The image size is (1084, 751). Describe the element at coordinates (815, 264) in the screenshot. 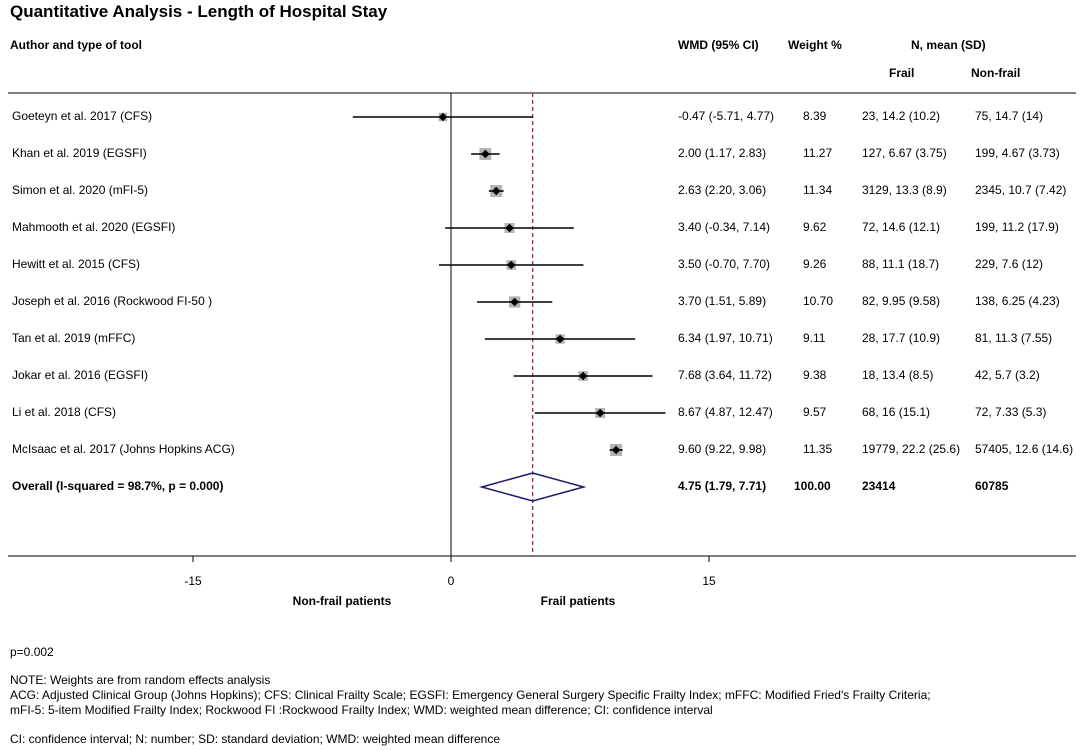

I see `study-weight: 9.26` at that location.